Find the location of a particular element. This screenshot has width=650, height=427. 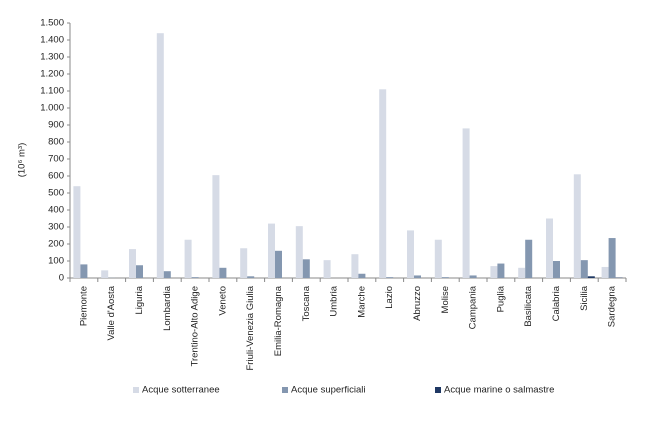

y-tick-label: 0 is located at coordinates (61, 278).